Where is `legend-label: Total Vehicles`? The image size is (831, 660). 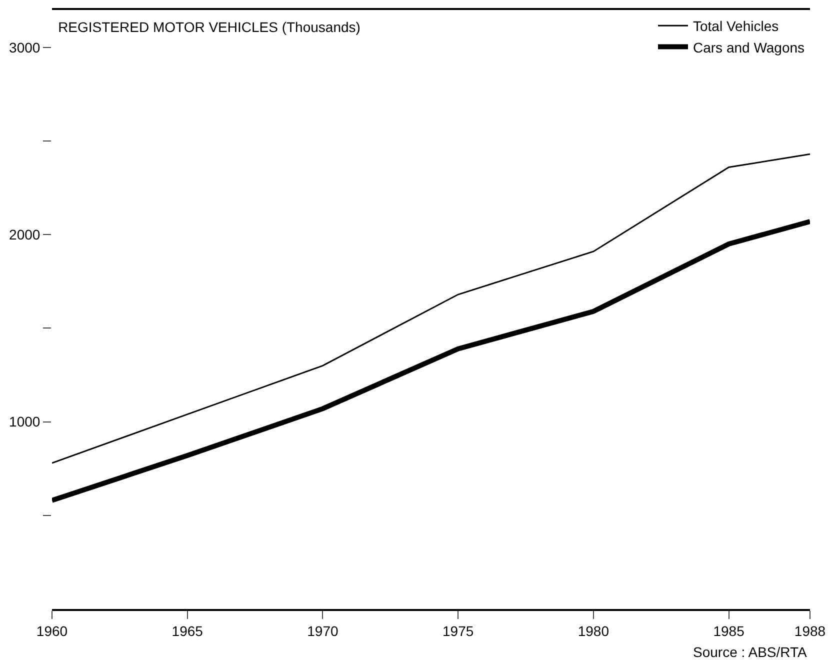 legend-label: Total Vehicles is located at coordinates (736, 26).